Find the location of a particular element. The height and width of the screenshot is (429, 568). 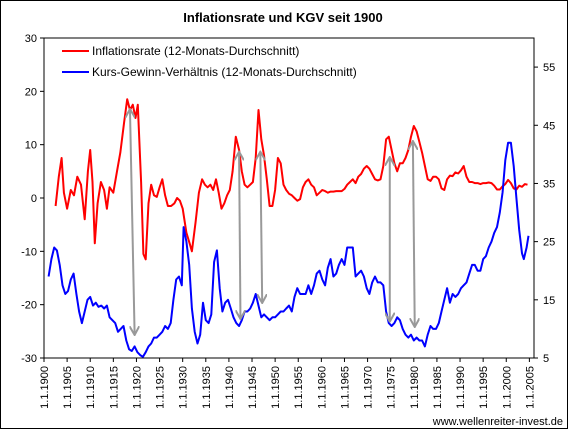

left-y-tick-label: 10 is located at coordinates (31, 146).